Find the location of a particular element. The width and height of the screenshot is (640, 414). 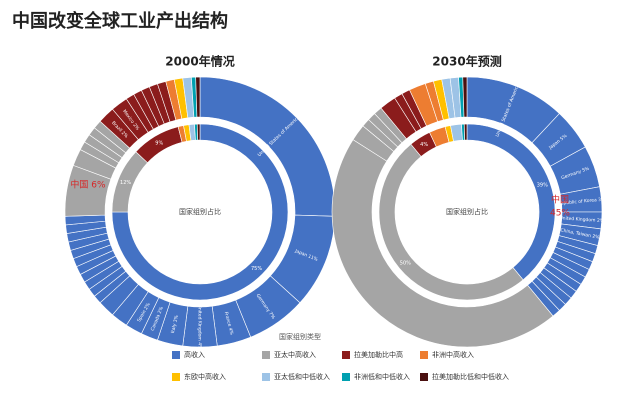

outer-label: United Kingdom 4% is located at coordinates (200, 327).